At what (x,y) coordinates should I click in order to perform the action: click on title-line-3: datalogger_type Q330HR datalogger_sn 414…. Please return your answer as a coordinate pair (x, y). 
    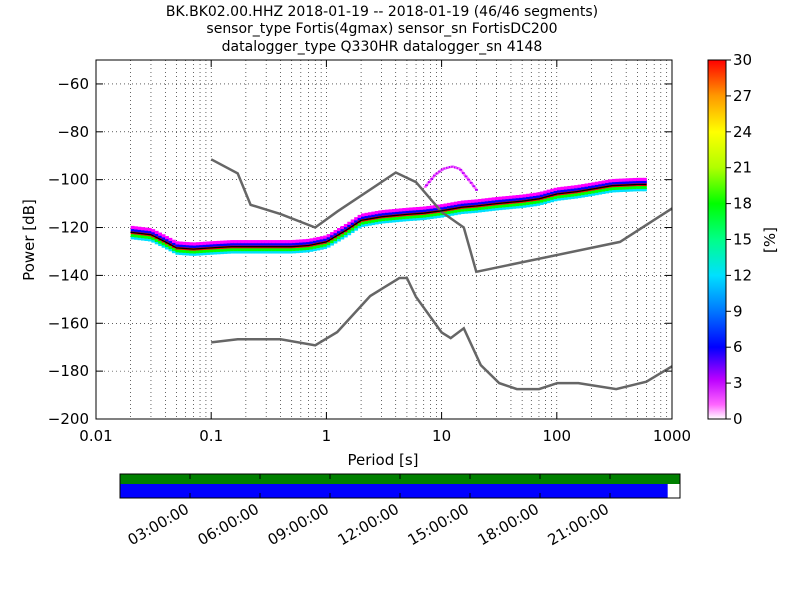
    Looking at the image, I should click on (382, 47).